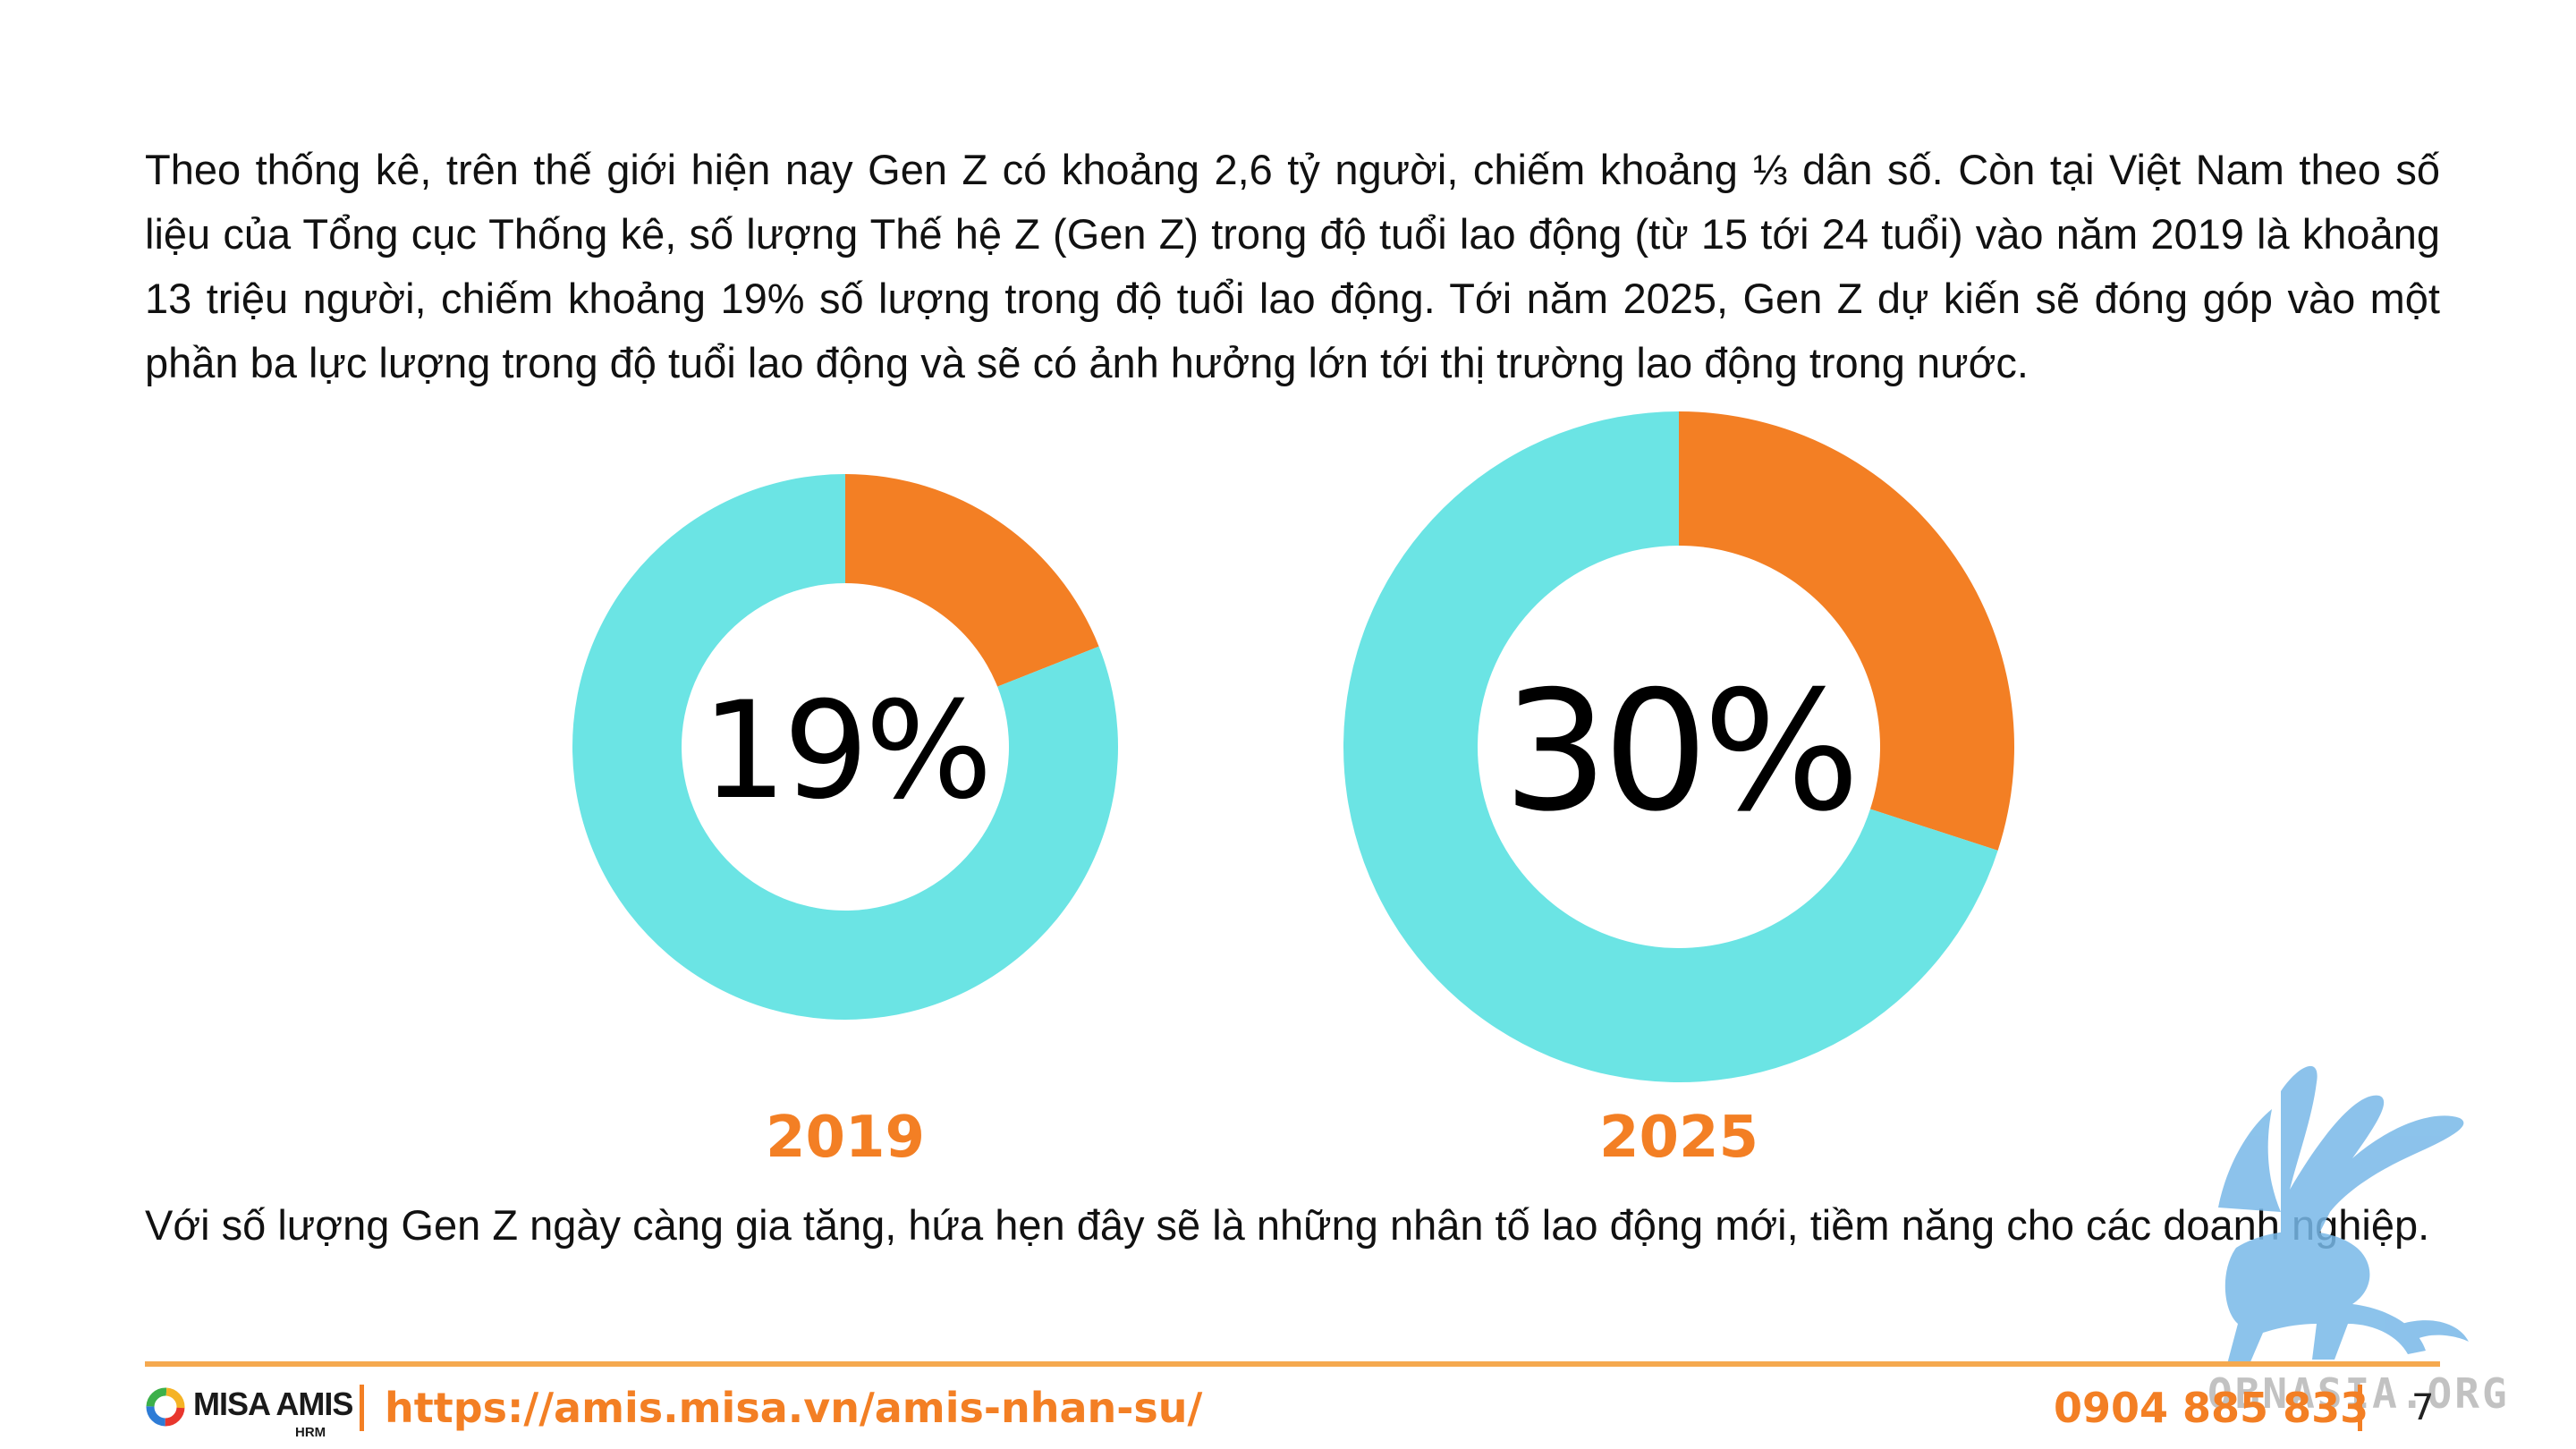 This screenshot has width=2576, height=1449. I want to click on logo-text: MISA AMIS, so click(273, 1403).